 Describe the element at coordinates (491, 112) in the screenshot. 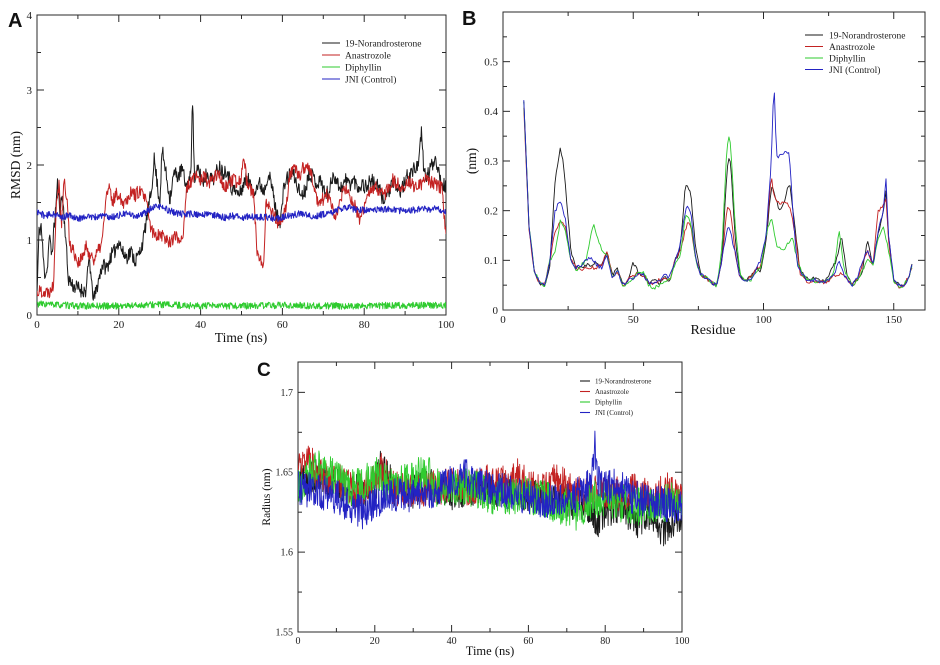

I see `y-tick-label: 0.4` at that location.